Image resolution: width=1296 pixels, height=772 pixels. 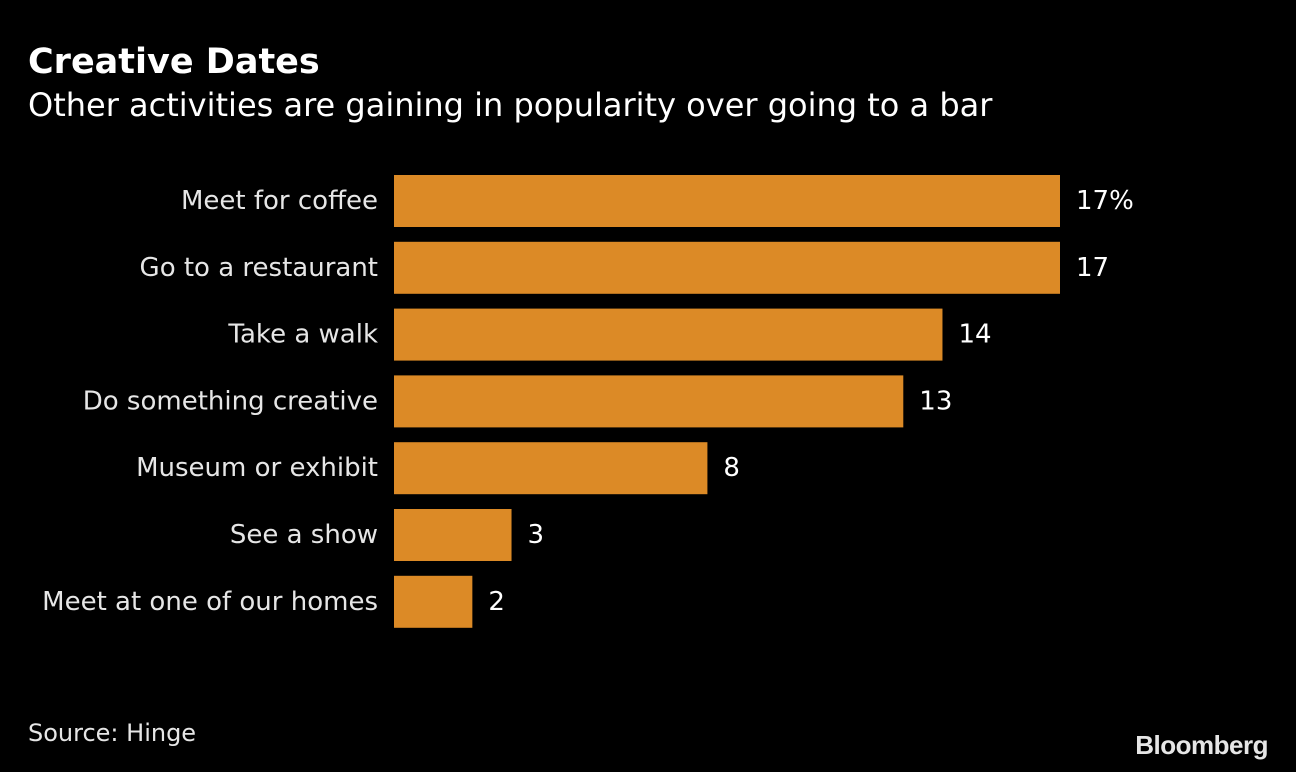 I want to click on chart-title: Creative Dates, so click(x=174, y=62).